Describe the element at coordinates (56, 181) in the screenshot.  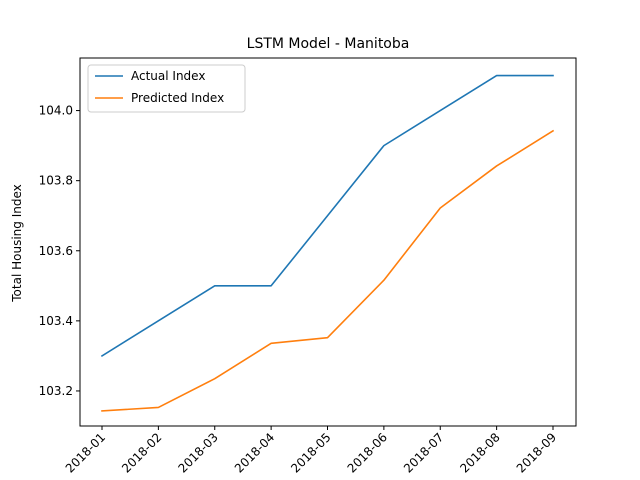
I see `y-tick-label: 103.8` at that location.